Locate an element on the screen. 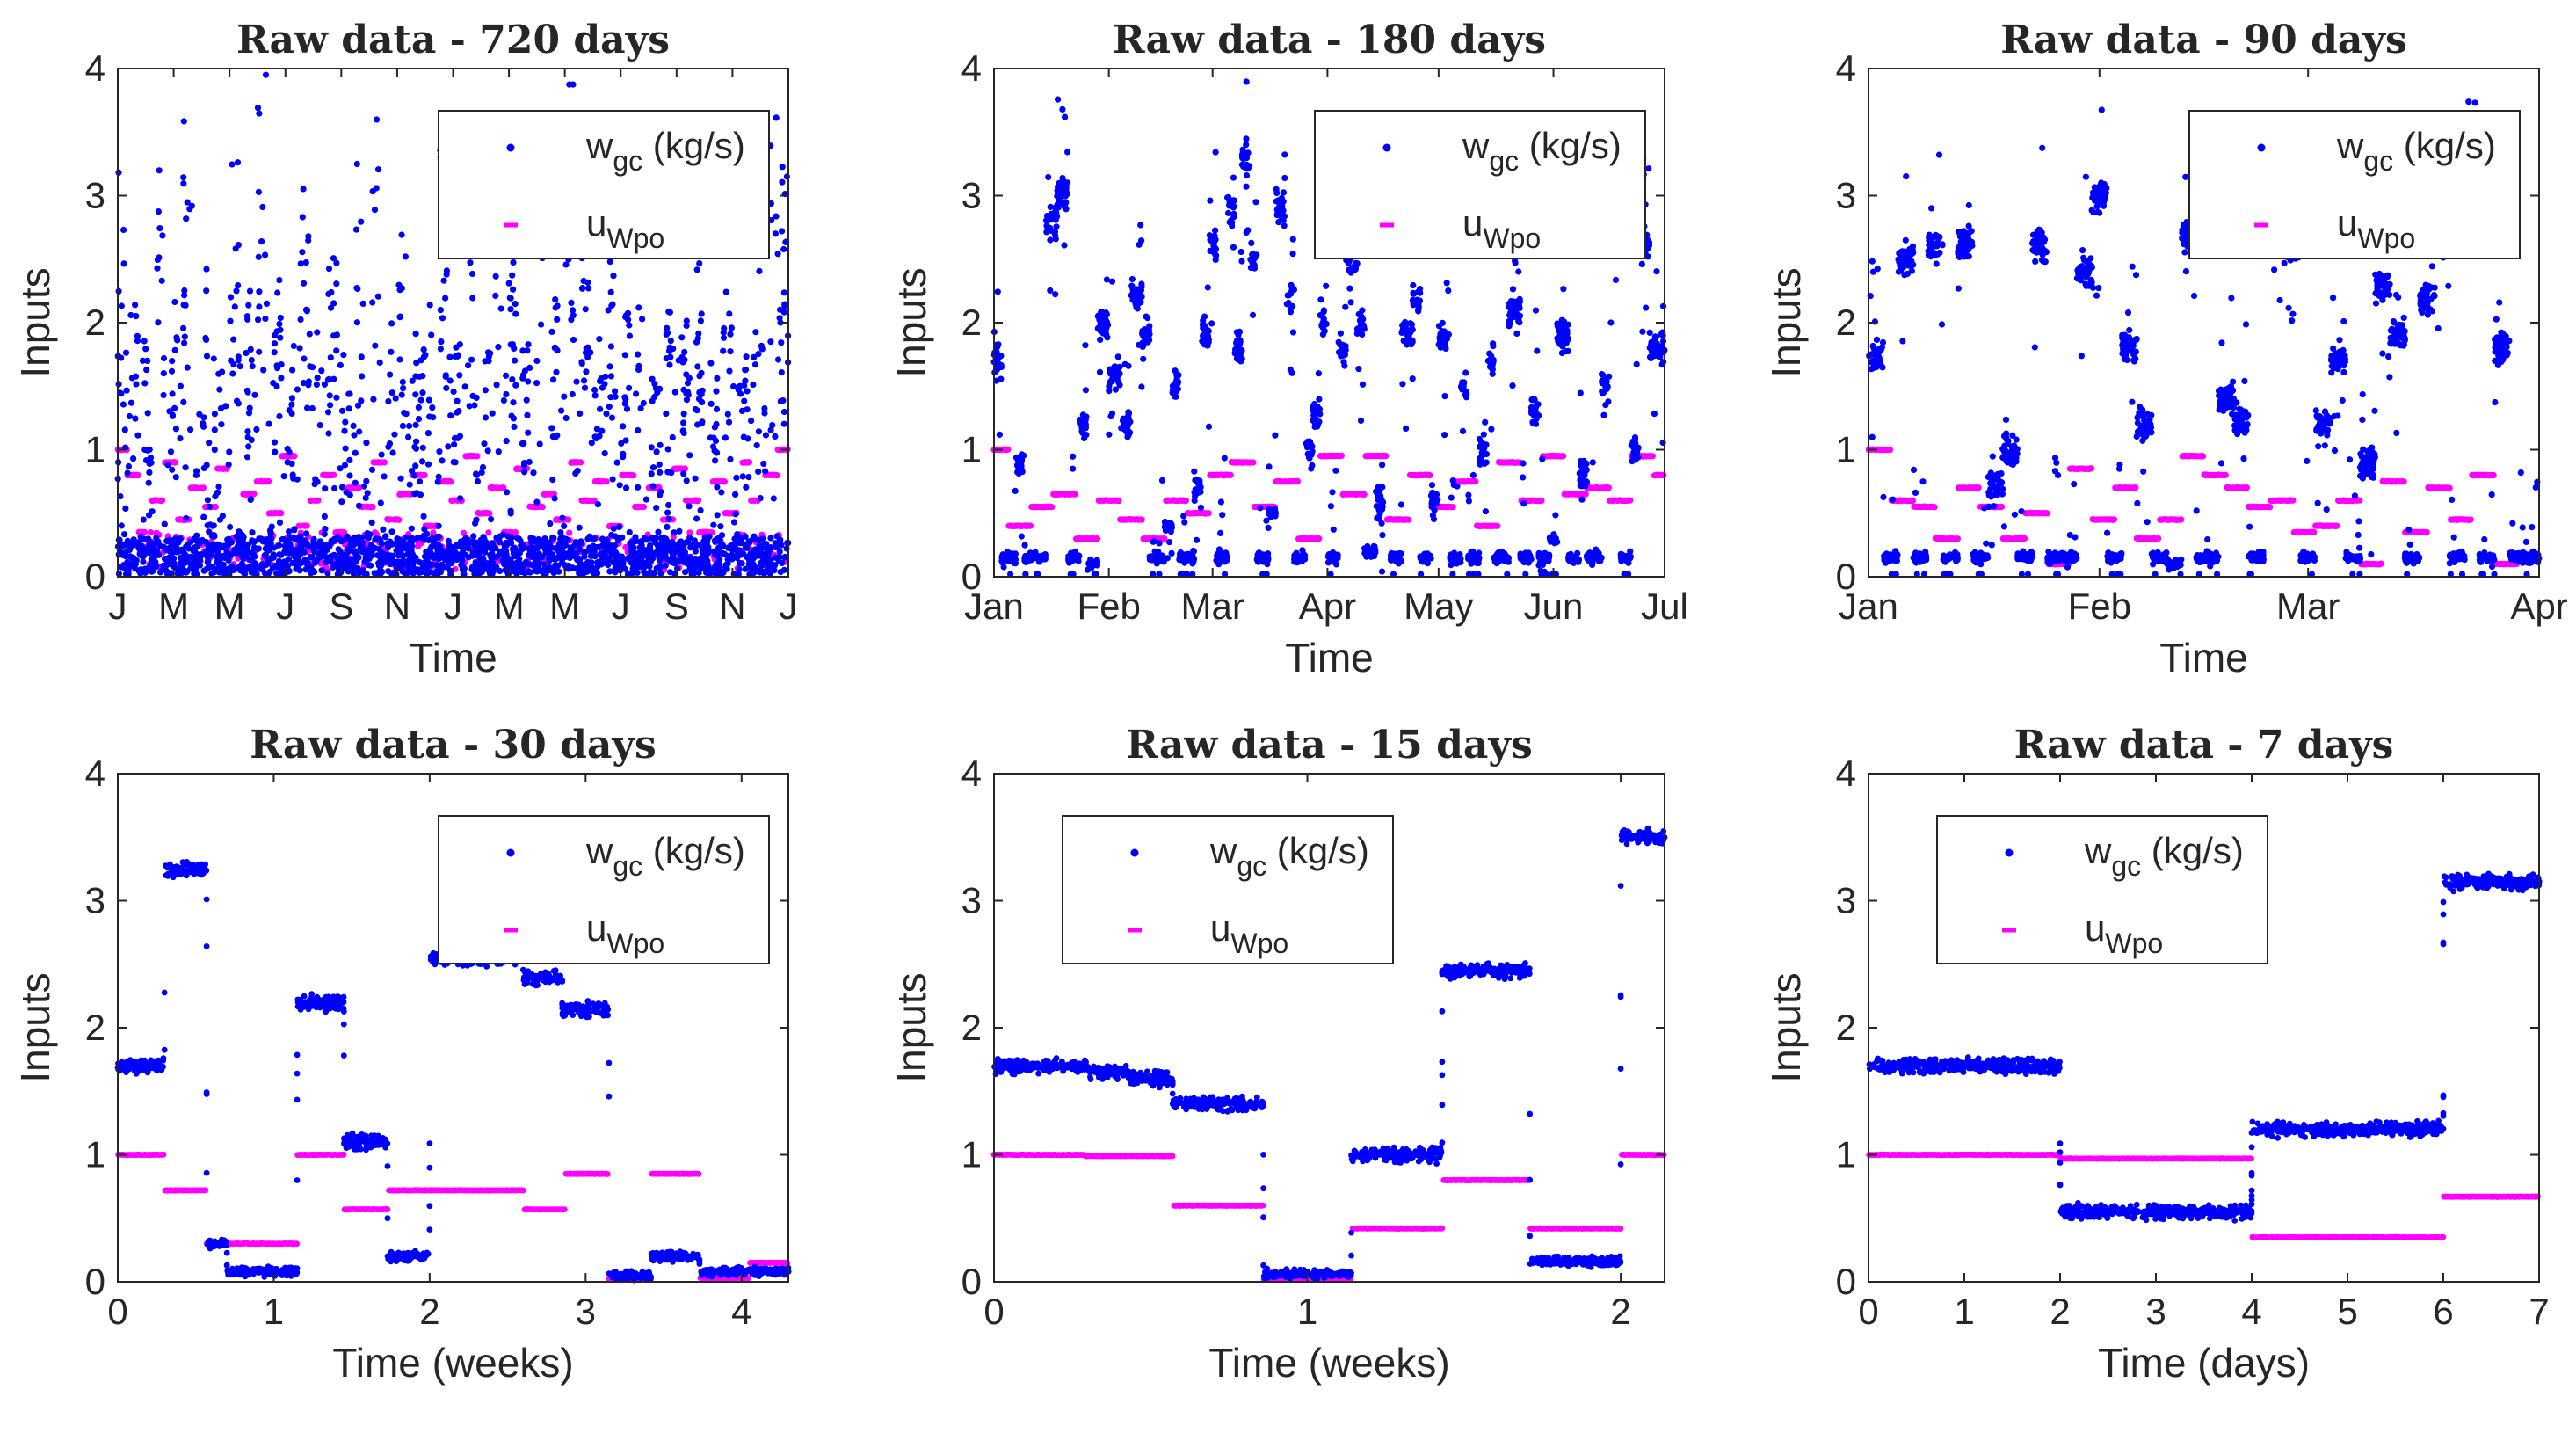  x-tick-label: J is located at coordinates (789, 606).